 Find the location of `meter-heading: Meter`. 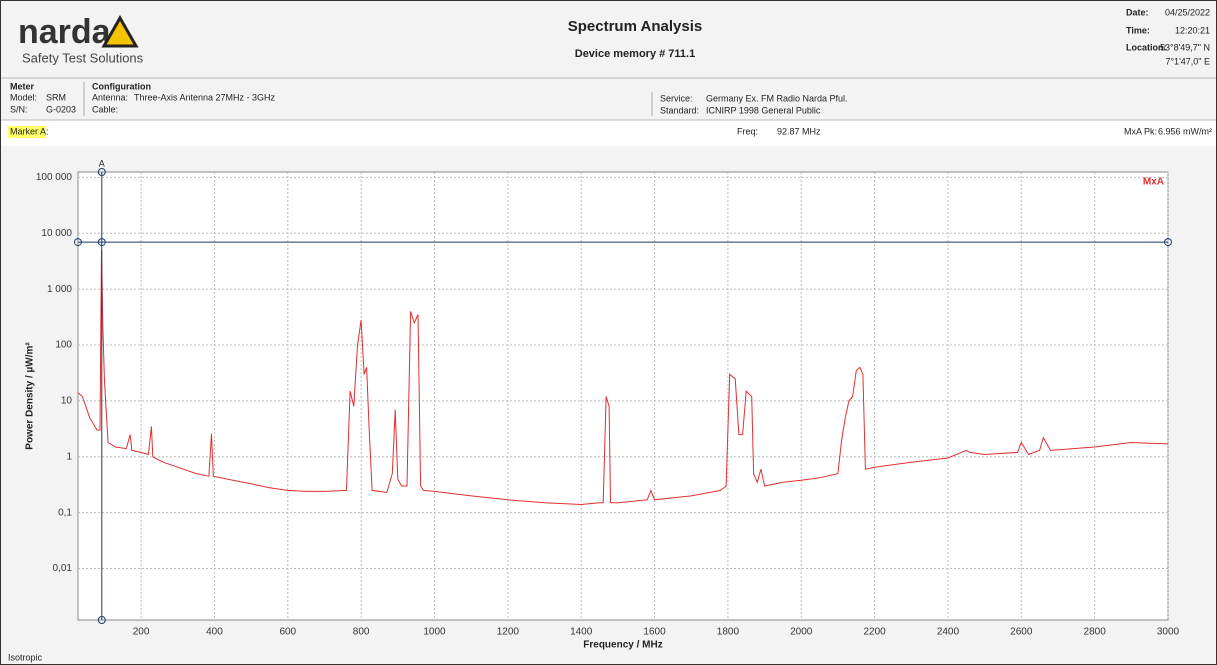

meter-heading: Meter is located at coordinates (22, 86).